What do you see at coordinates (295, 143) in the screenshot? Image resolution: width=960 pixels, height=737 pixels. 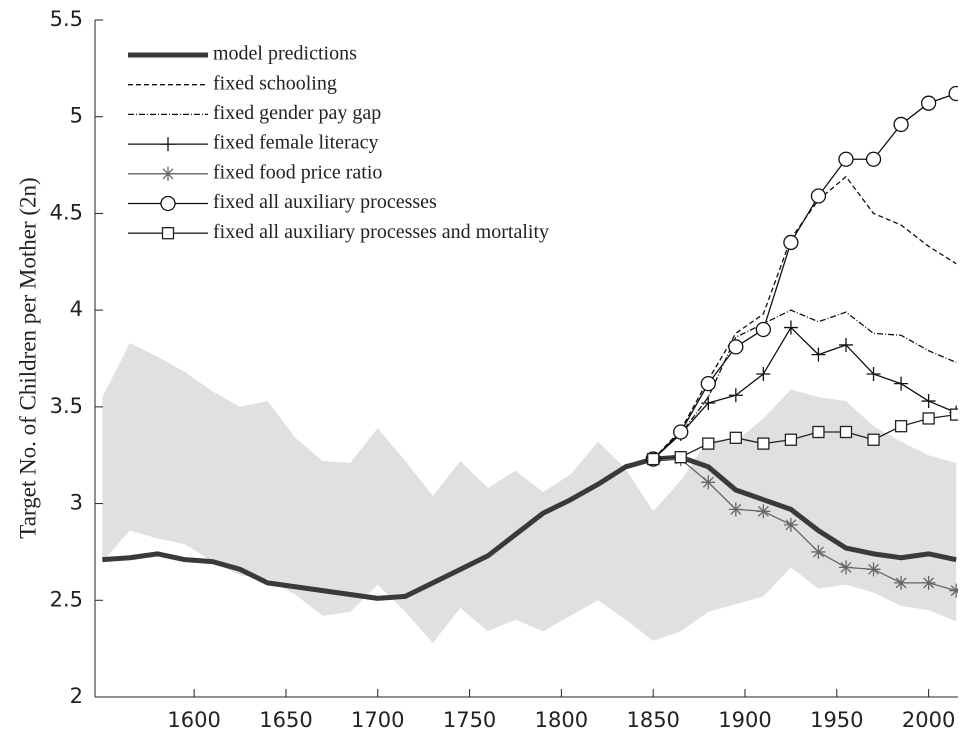 I see `legend-label: fixed female literacy` at bounding box center [295, 143].